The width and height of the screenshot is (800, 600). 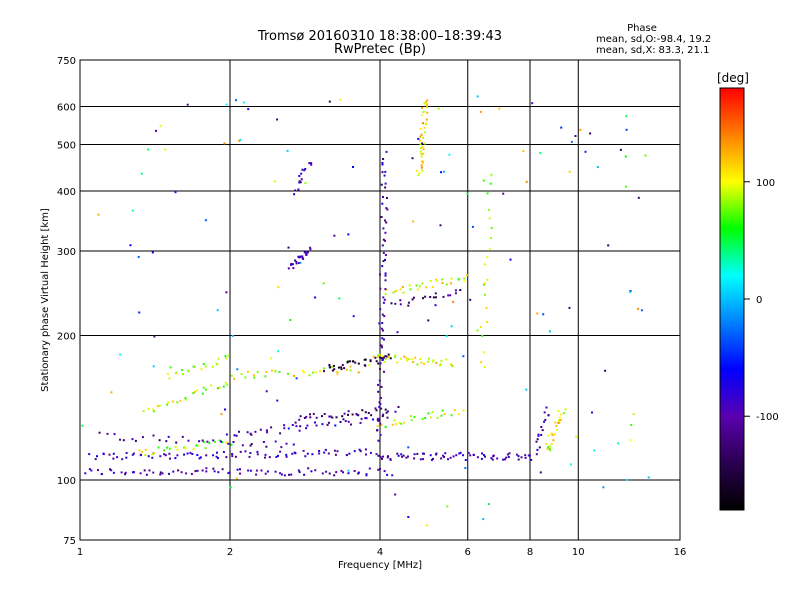 I want to click on x-tick-label: 1, so click(x=80, y=552).